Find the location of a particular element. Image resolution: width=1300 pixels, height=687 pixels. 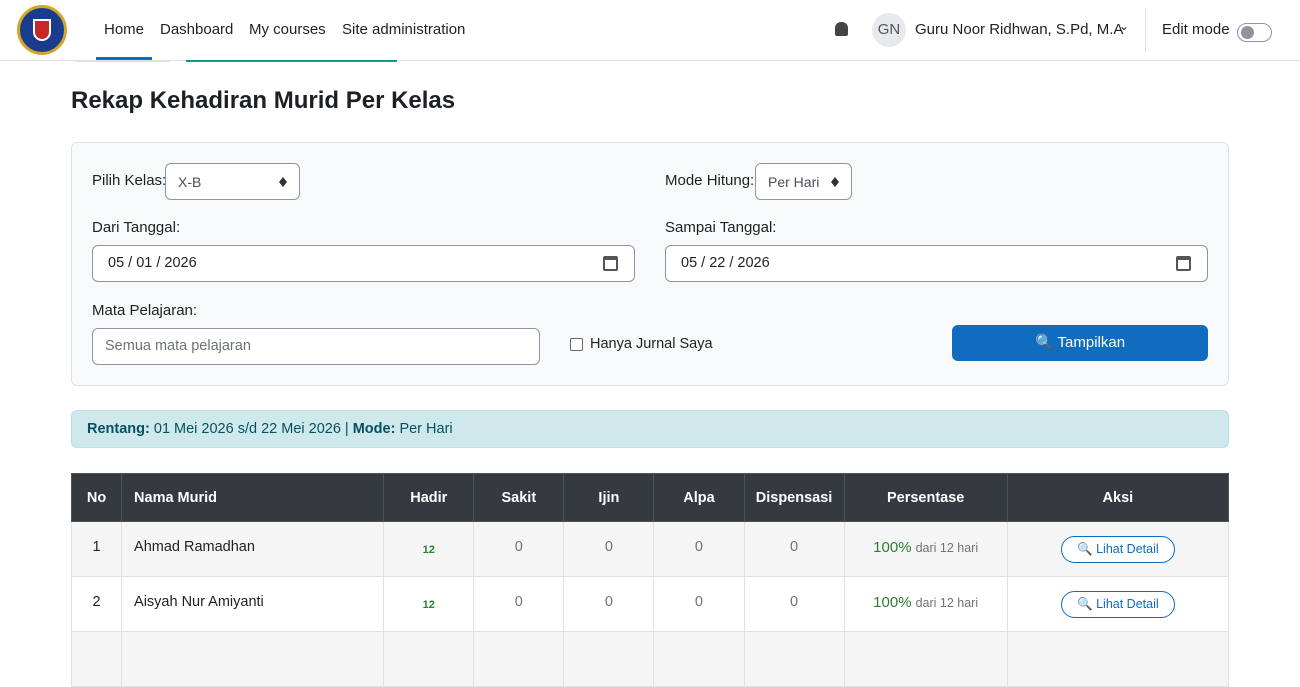

user-menu-caret: ⌄ is located at coordinates (1124, 26).